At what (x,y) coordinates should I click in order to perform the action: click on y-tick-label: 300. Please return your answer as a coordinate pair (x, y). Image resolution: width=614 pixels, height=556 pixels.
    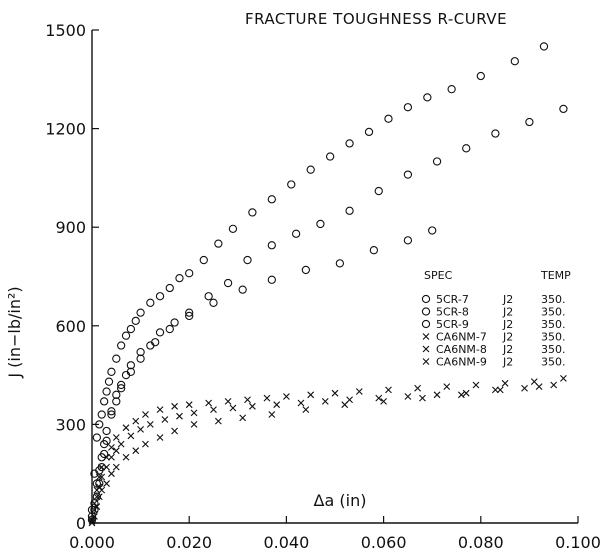
    Looking at the image, I should click on (70, 424).